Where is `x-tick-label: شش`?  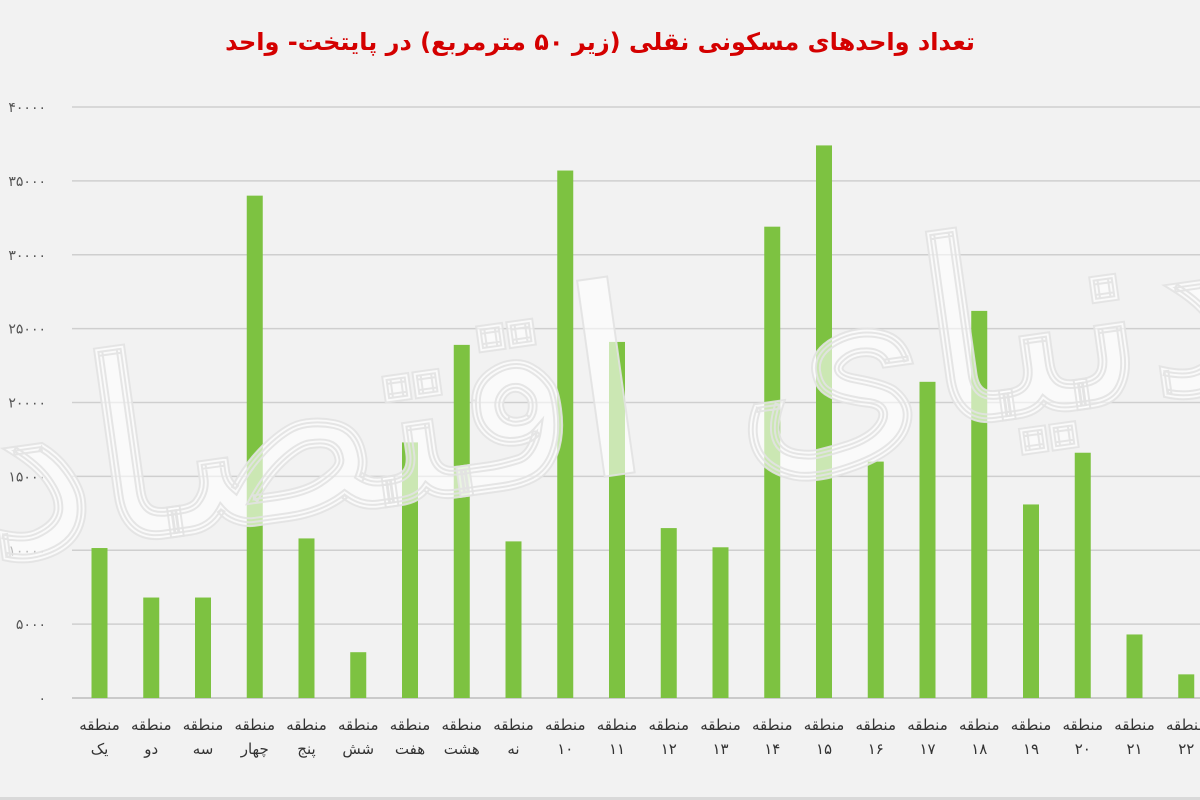
x-tick-label: شش is located at coordinates (358, 749).